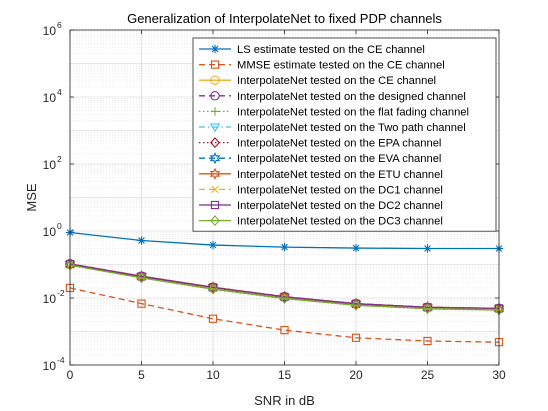 This screenshot has height=411, width=548. I want to click on legend-entry: MMSE estimate tested on the CE channel, so click(322, 66).